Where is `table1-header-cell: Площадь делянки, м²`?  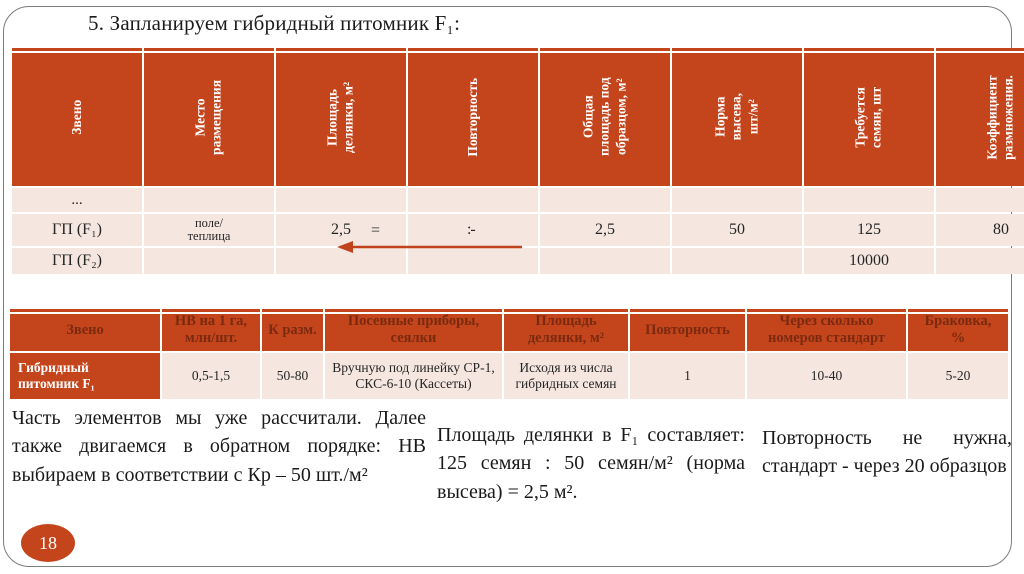
table1-header-cell: Площадь делянки, м² is located at coordinates (341, 117).